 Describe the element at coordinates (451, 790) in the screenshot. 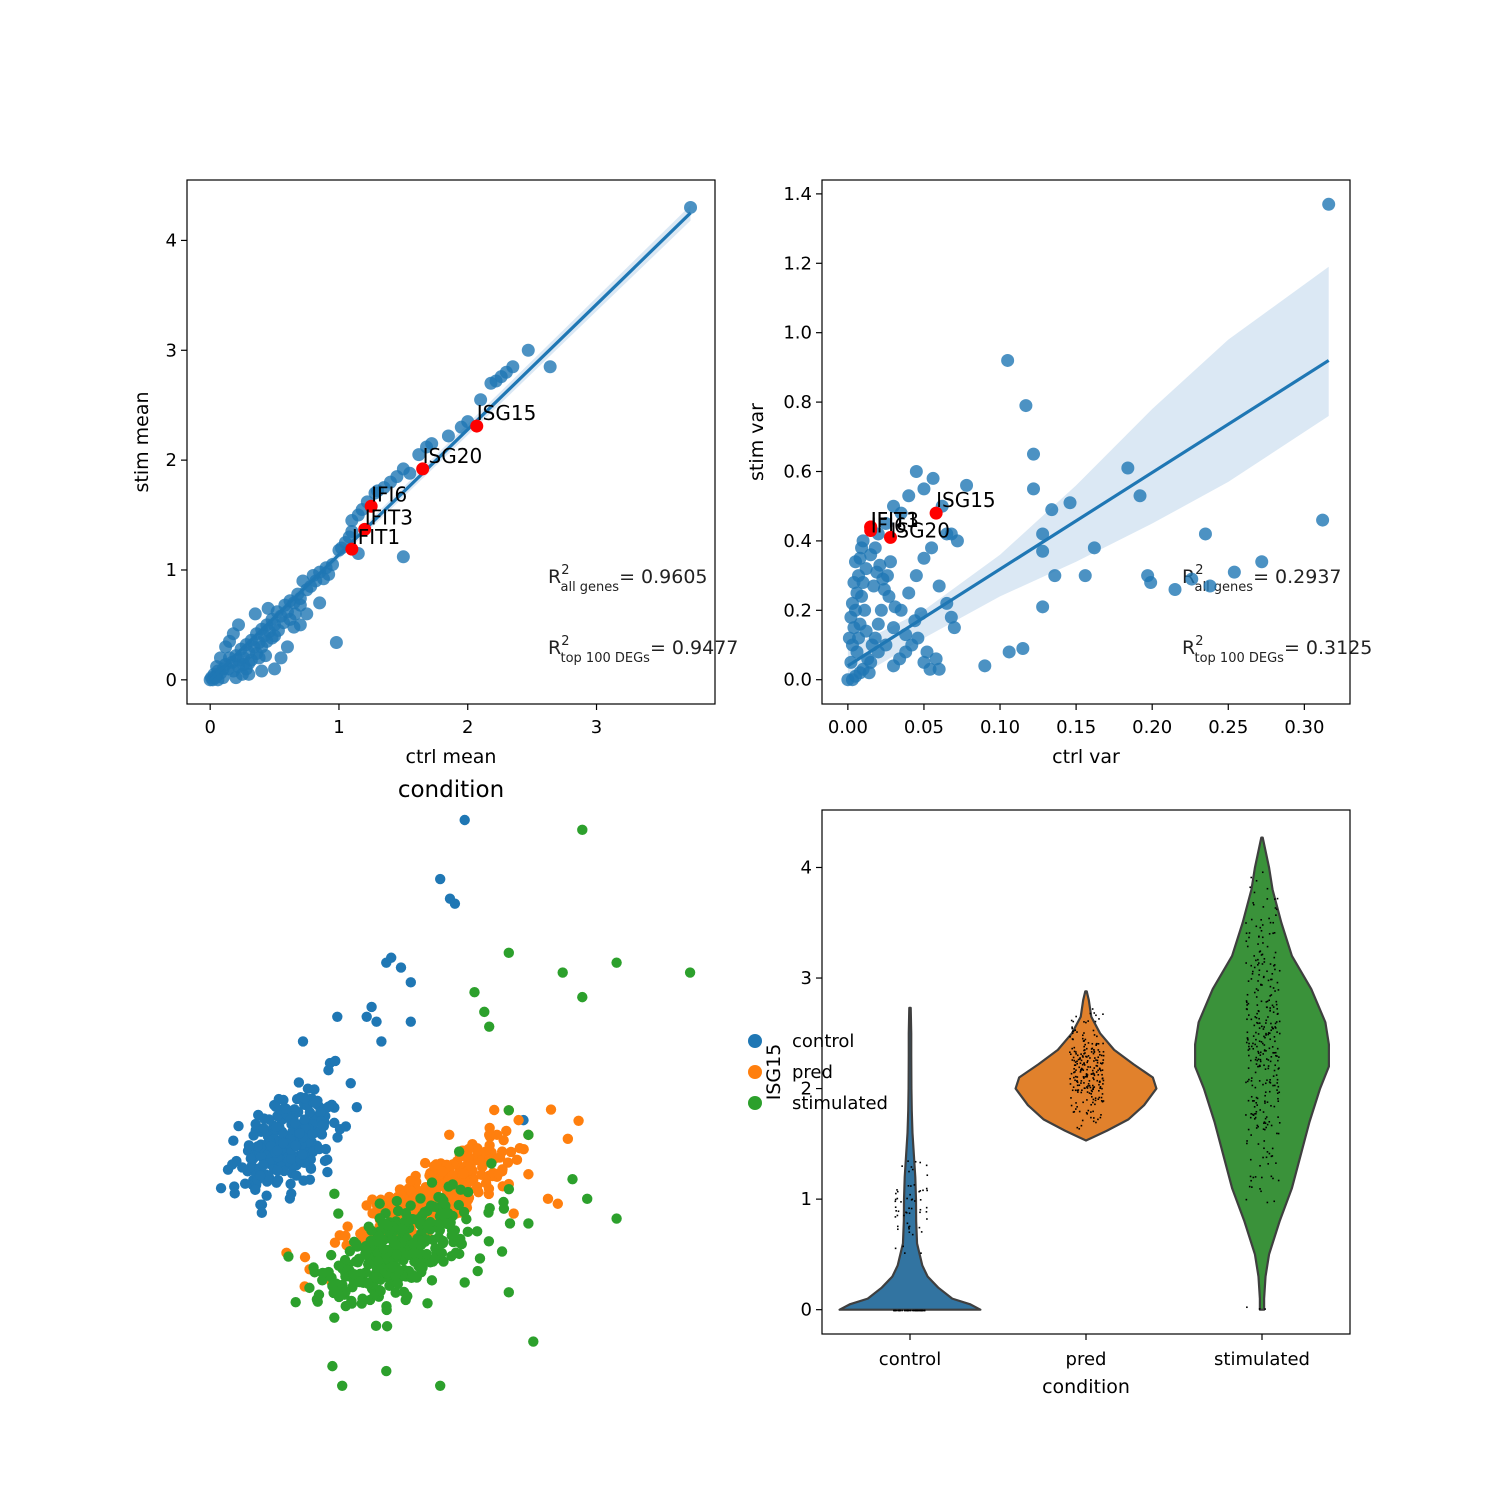

I see `embedding-title: condition` at that location.